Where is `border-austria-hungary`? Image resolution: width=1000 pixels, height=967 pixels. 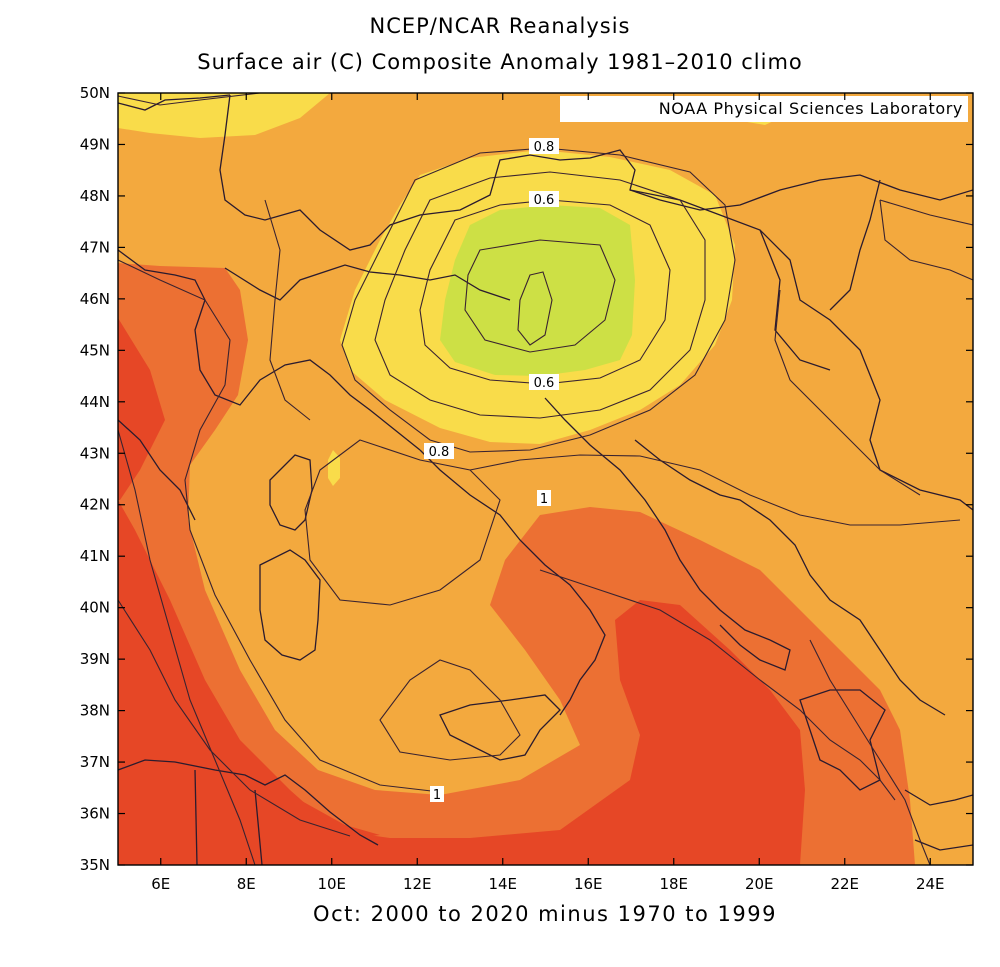
border-austria-hungary is located at coordinates (816, 192).